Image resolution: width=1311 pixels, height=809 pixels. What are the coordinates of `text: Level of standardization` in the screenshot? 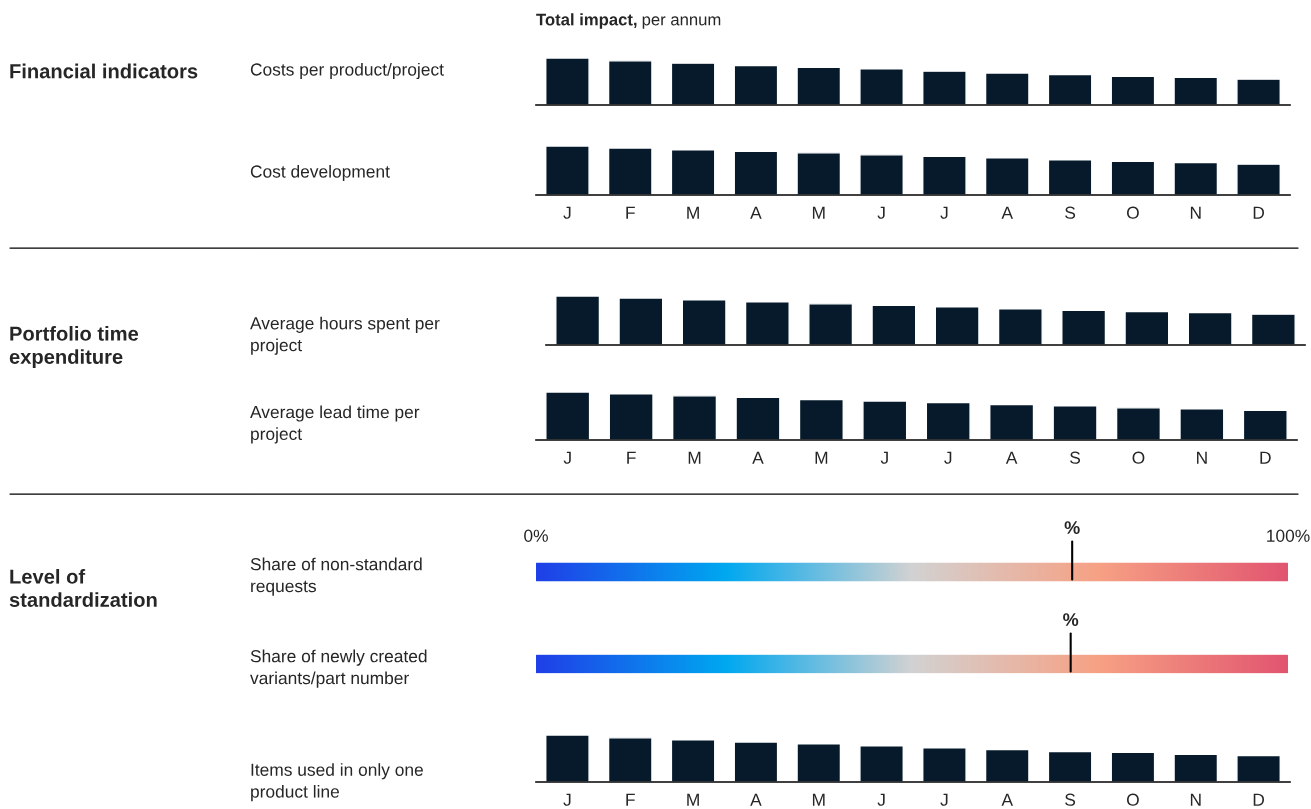 It's located at (83, 588).